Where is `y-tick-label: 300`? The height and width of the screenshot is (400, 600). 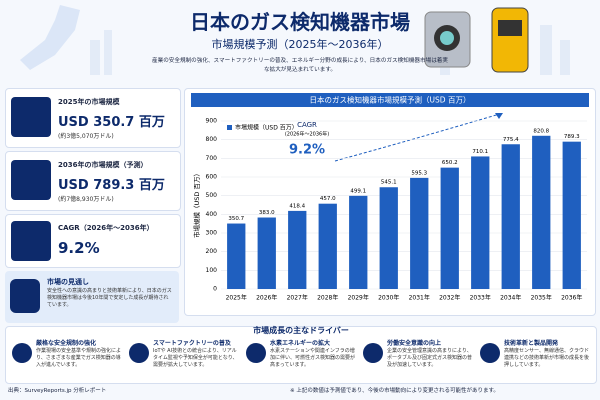
y-tick-label: 300 is located at coordinates (212, 233).